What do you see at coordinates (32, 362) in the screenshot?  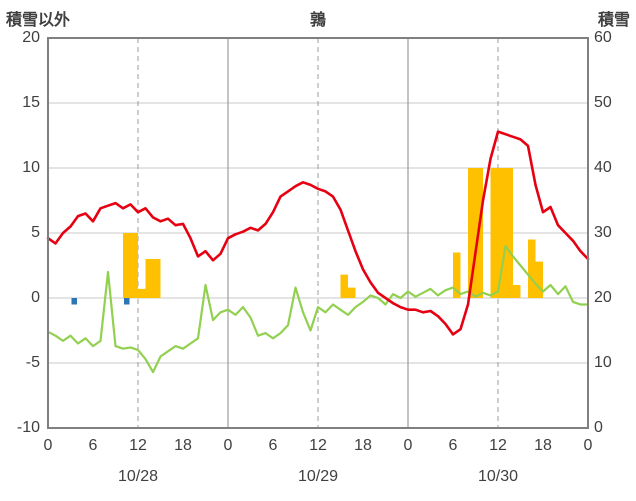 I see `left-axis-tick: -5` at bounding box center [32, 362].